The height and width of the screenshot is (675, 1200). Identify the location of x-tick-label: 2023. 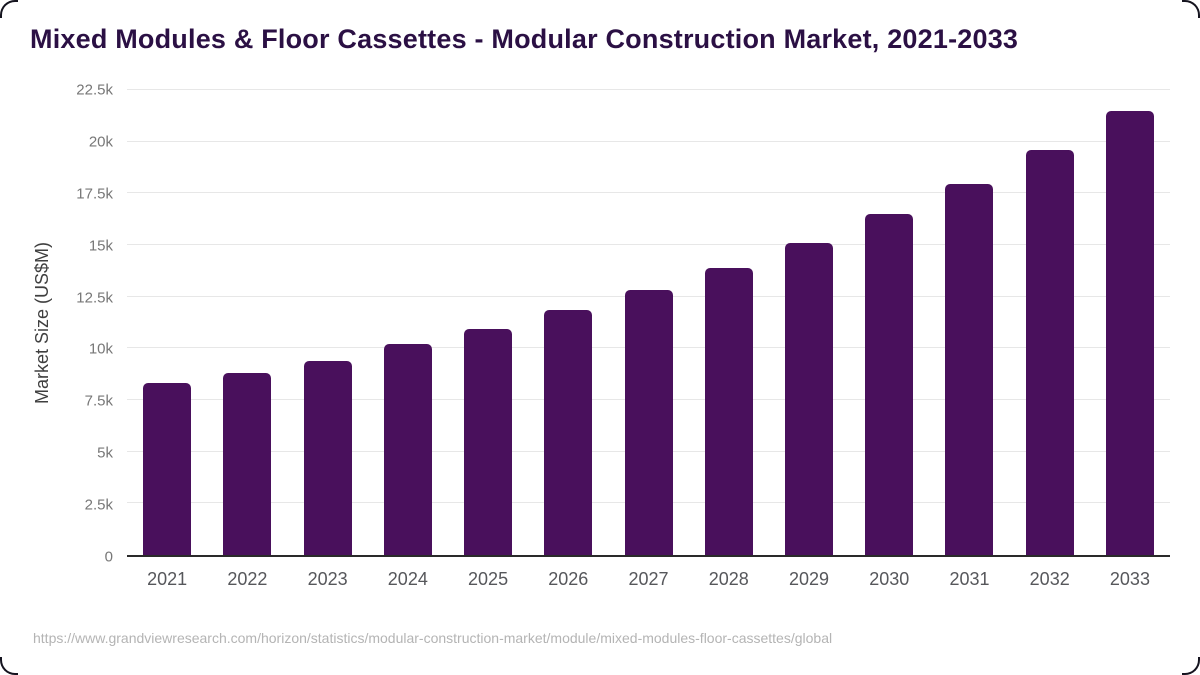
(327, 579).